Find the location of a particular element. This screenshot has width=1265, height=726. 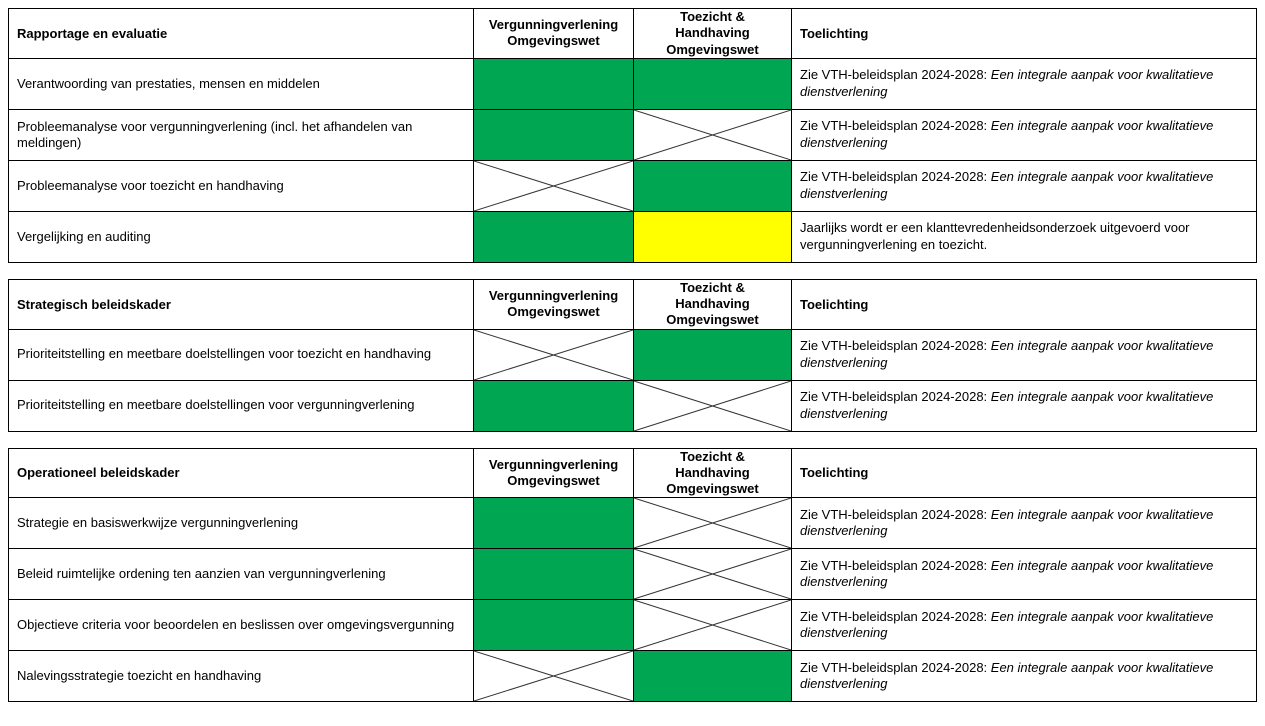

table-title: Rapportage en evaluatie is located at coordinates (241, 33).